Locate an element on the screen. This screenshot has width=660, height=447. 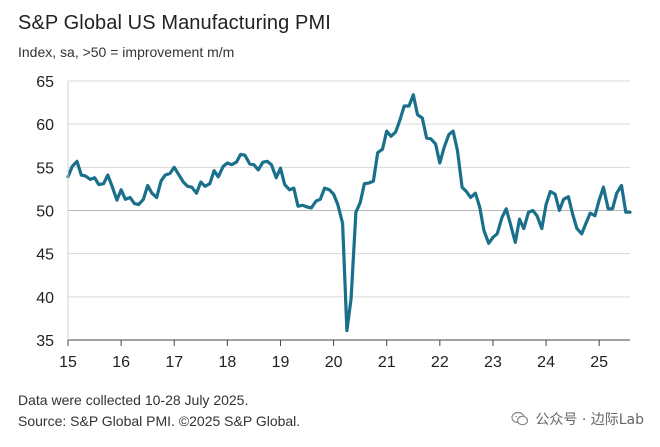
watermark: 公众号 · 边际Lab is located at coordinates (577, 419).